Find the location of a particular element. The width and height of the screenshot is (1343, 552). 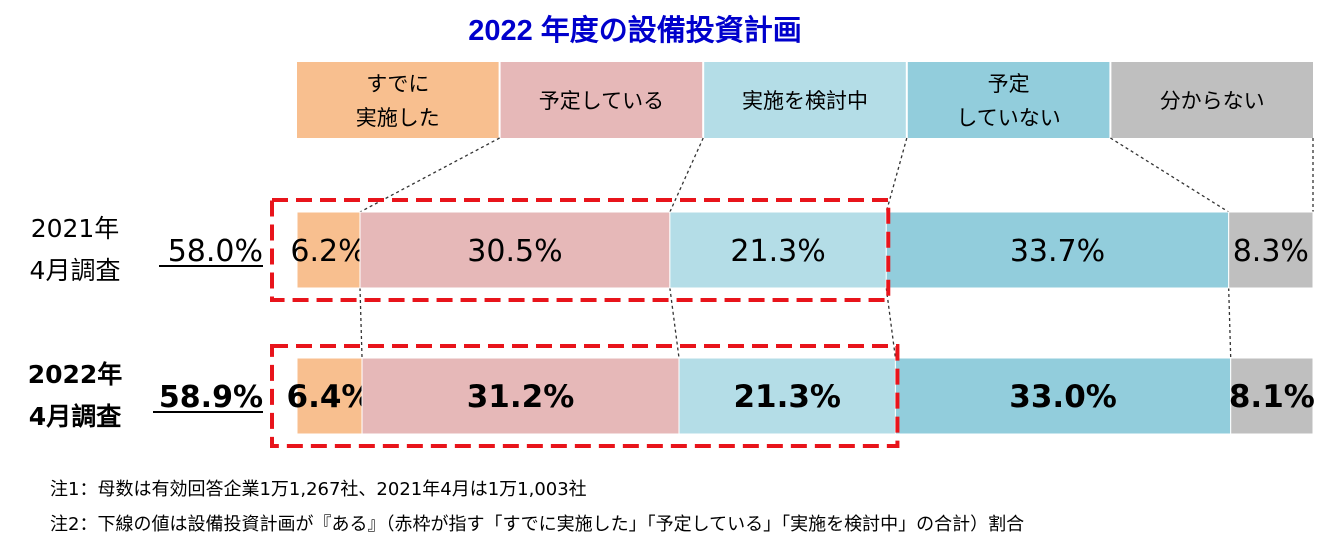

legend-label-1: すでに is located at coordinates (397, 84).